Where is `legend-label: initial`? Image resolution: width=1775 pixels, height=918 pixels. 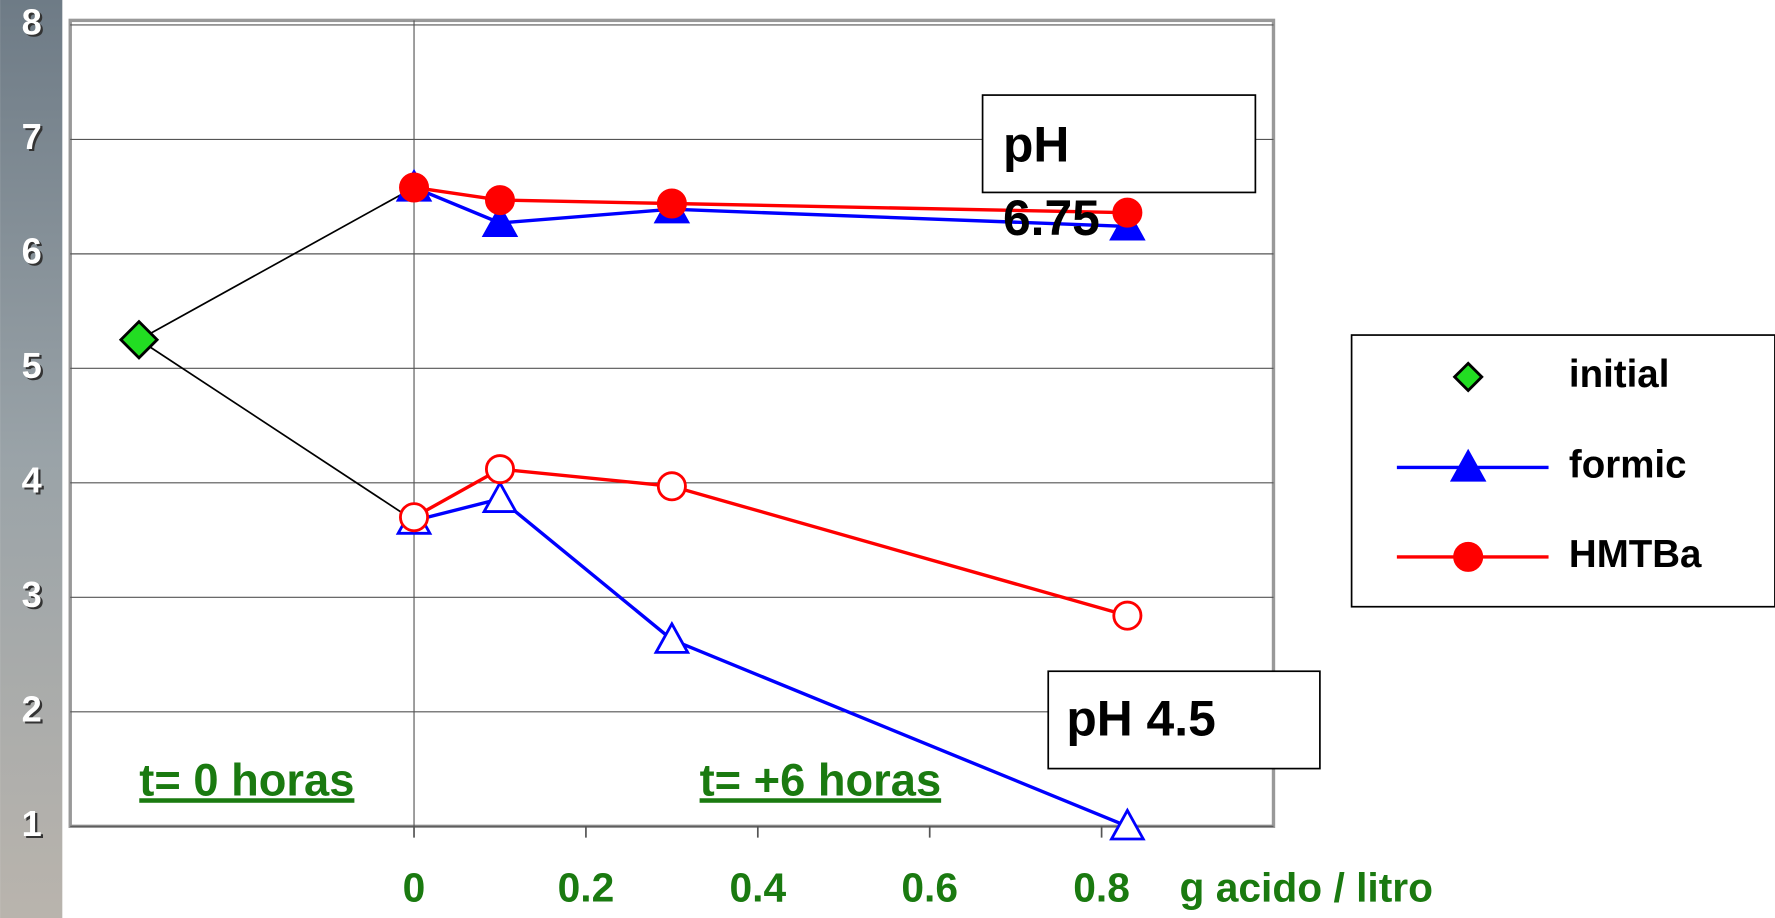 legend-label: initial is located at coordinates (1619, 374).